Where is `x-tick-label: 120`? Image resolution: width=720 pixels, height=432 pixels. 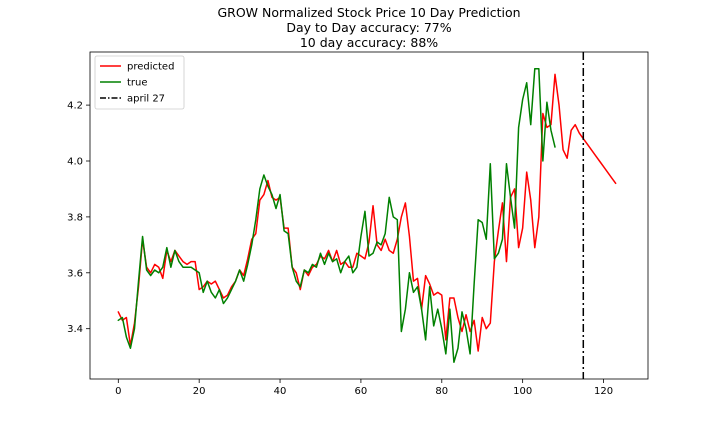 x-tick-label: 120 is located at coordinates (603, 391).